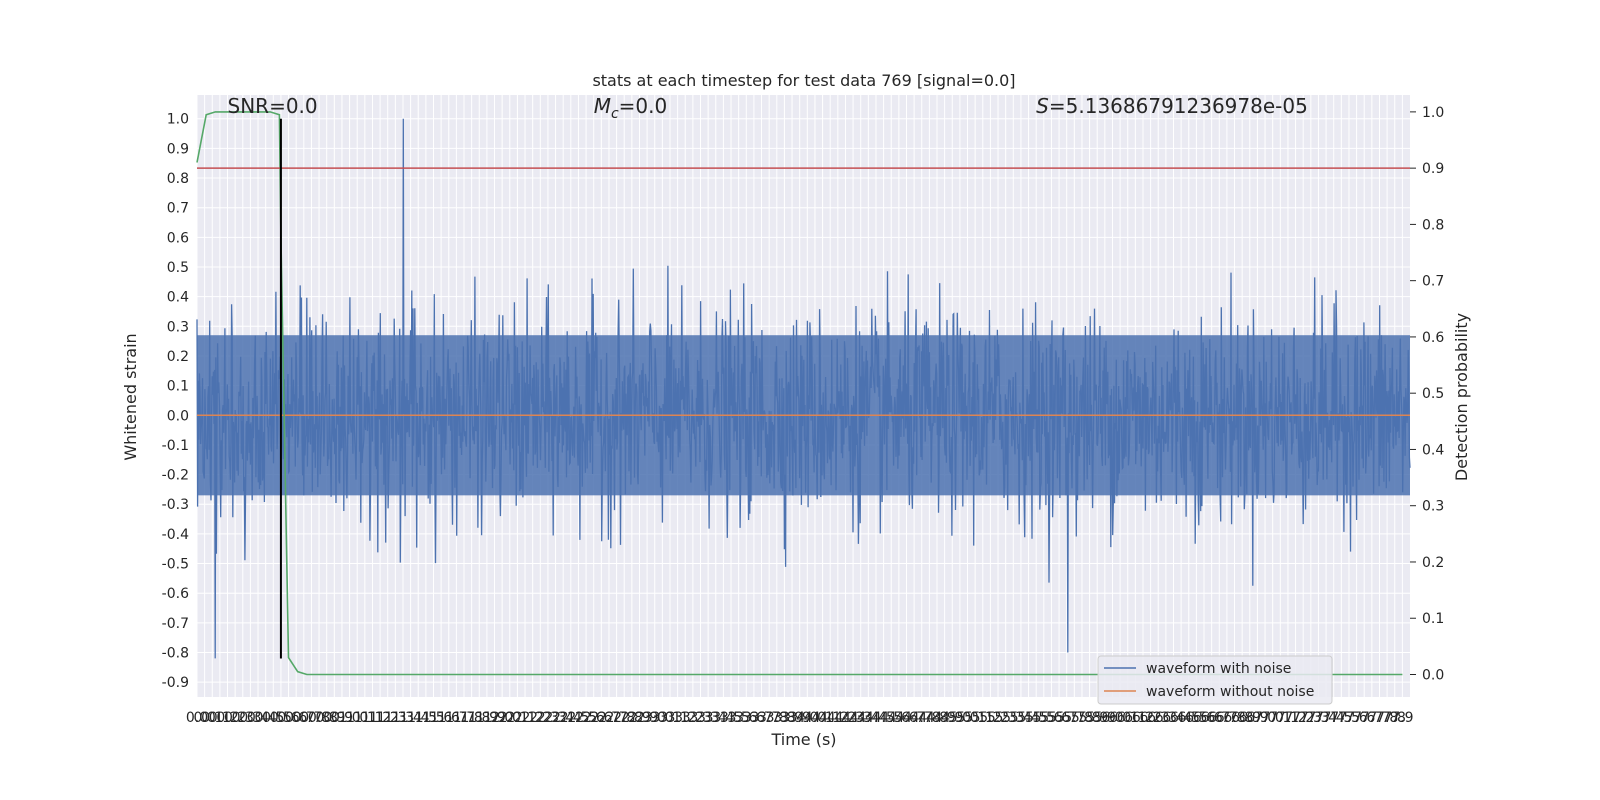 The image size is (1600, 800). Describe the element at coordinates (1051, 718) in the screenshot. I see `x-tick-label: 5.6` at that location.